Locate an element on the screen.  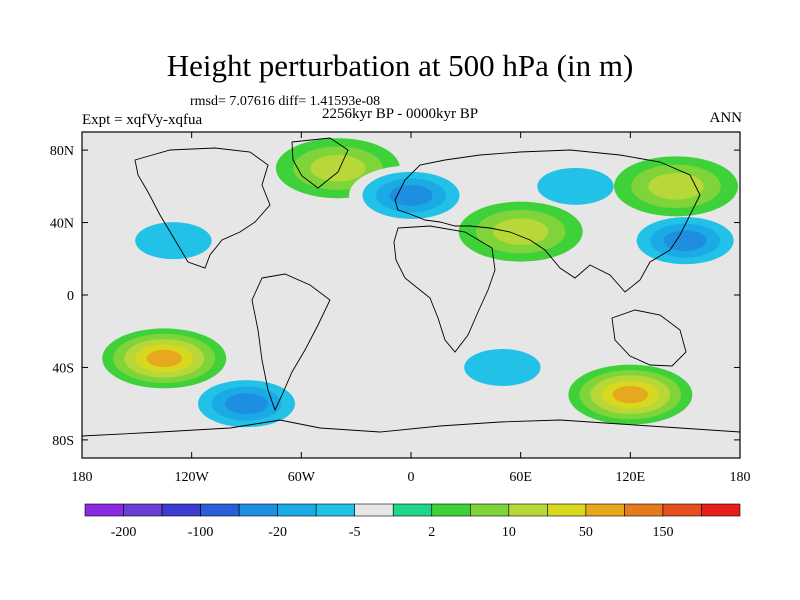
experiment-label: Expt = xqfVy-xqfua is located at coordinates (142, 120).